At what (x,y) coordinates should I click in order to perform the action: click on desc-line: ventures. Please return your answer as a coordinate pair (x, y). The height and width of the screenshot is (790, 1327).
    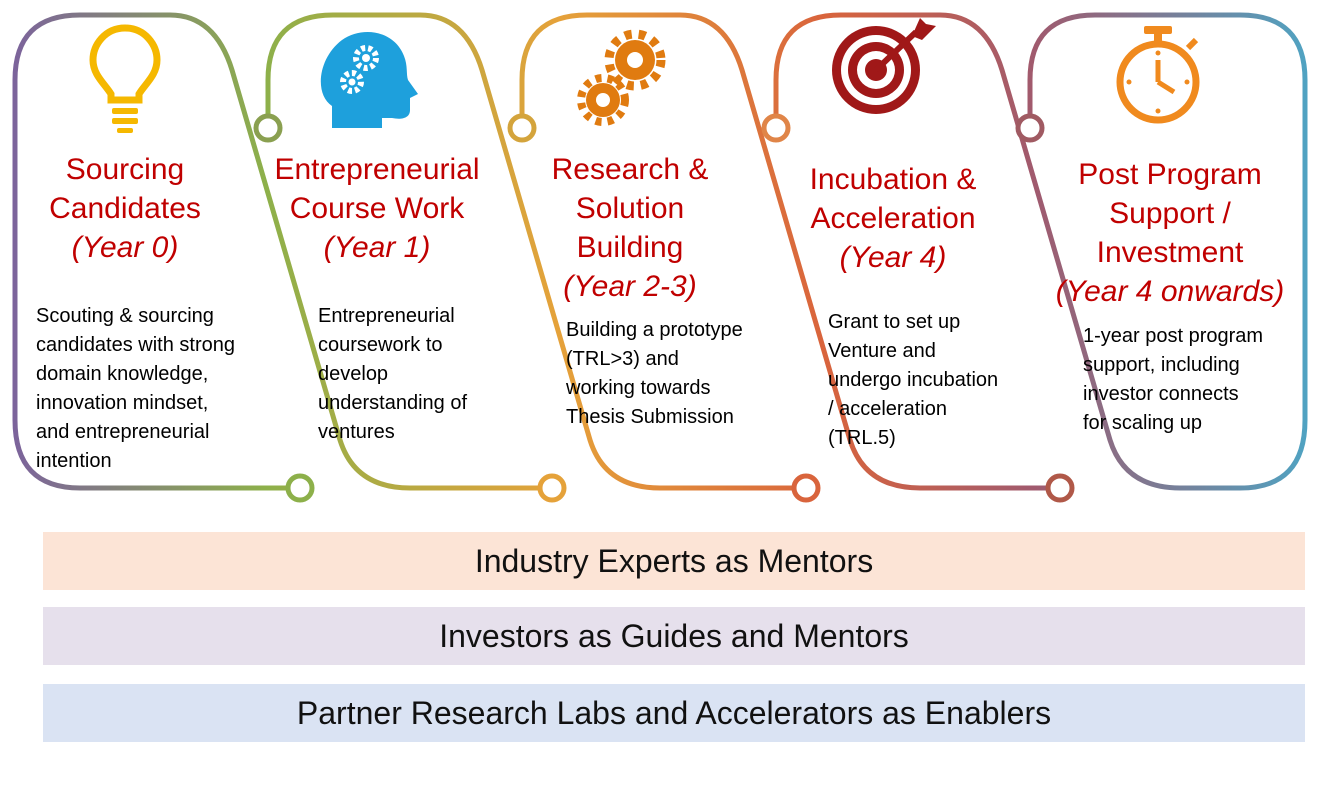
    Looking at the image, I should click on (356, 432).